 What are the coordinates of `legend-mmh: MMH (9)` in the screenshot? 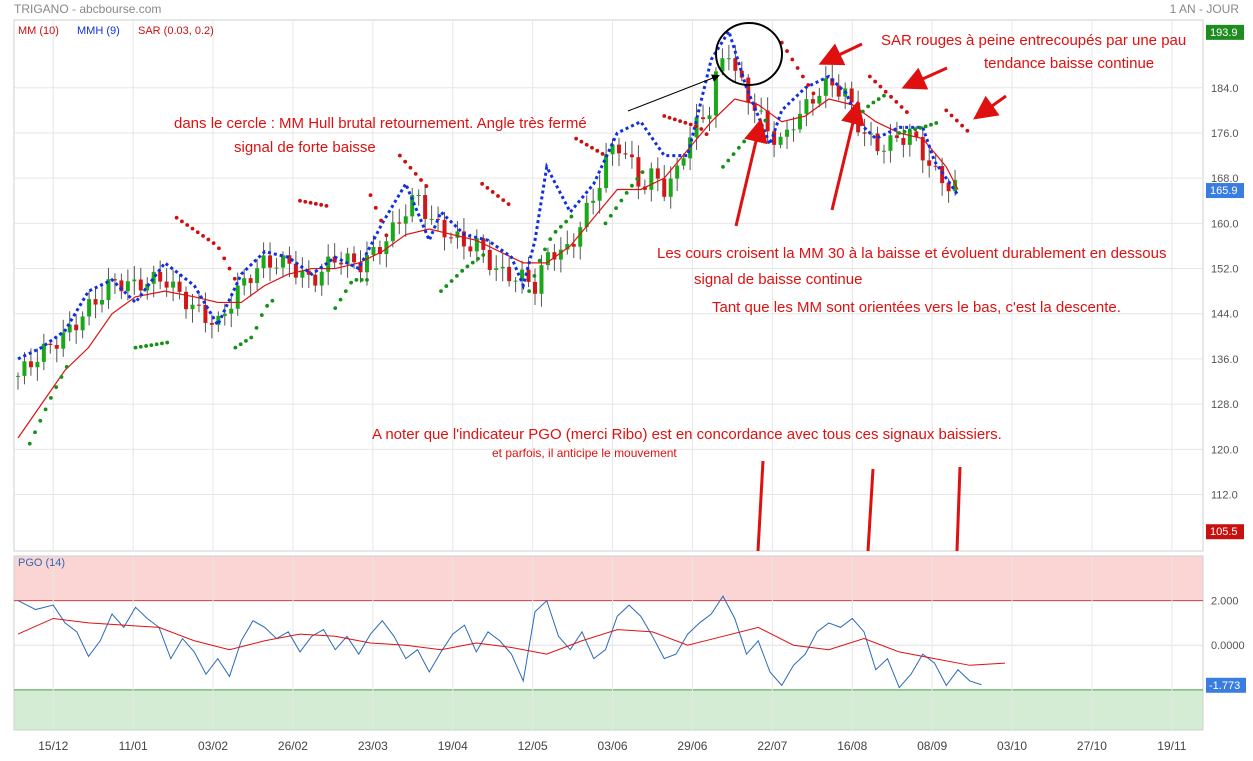 It's located at (98, 31).